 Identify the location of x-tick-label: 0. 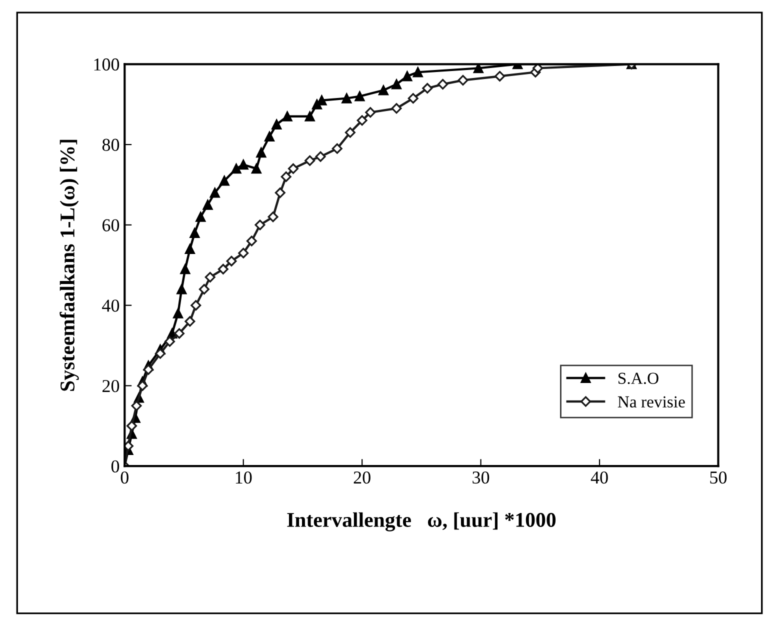
(124, 477).